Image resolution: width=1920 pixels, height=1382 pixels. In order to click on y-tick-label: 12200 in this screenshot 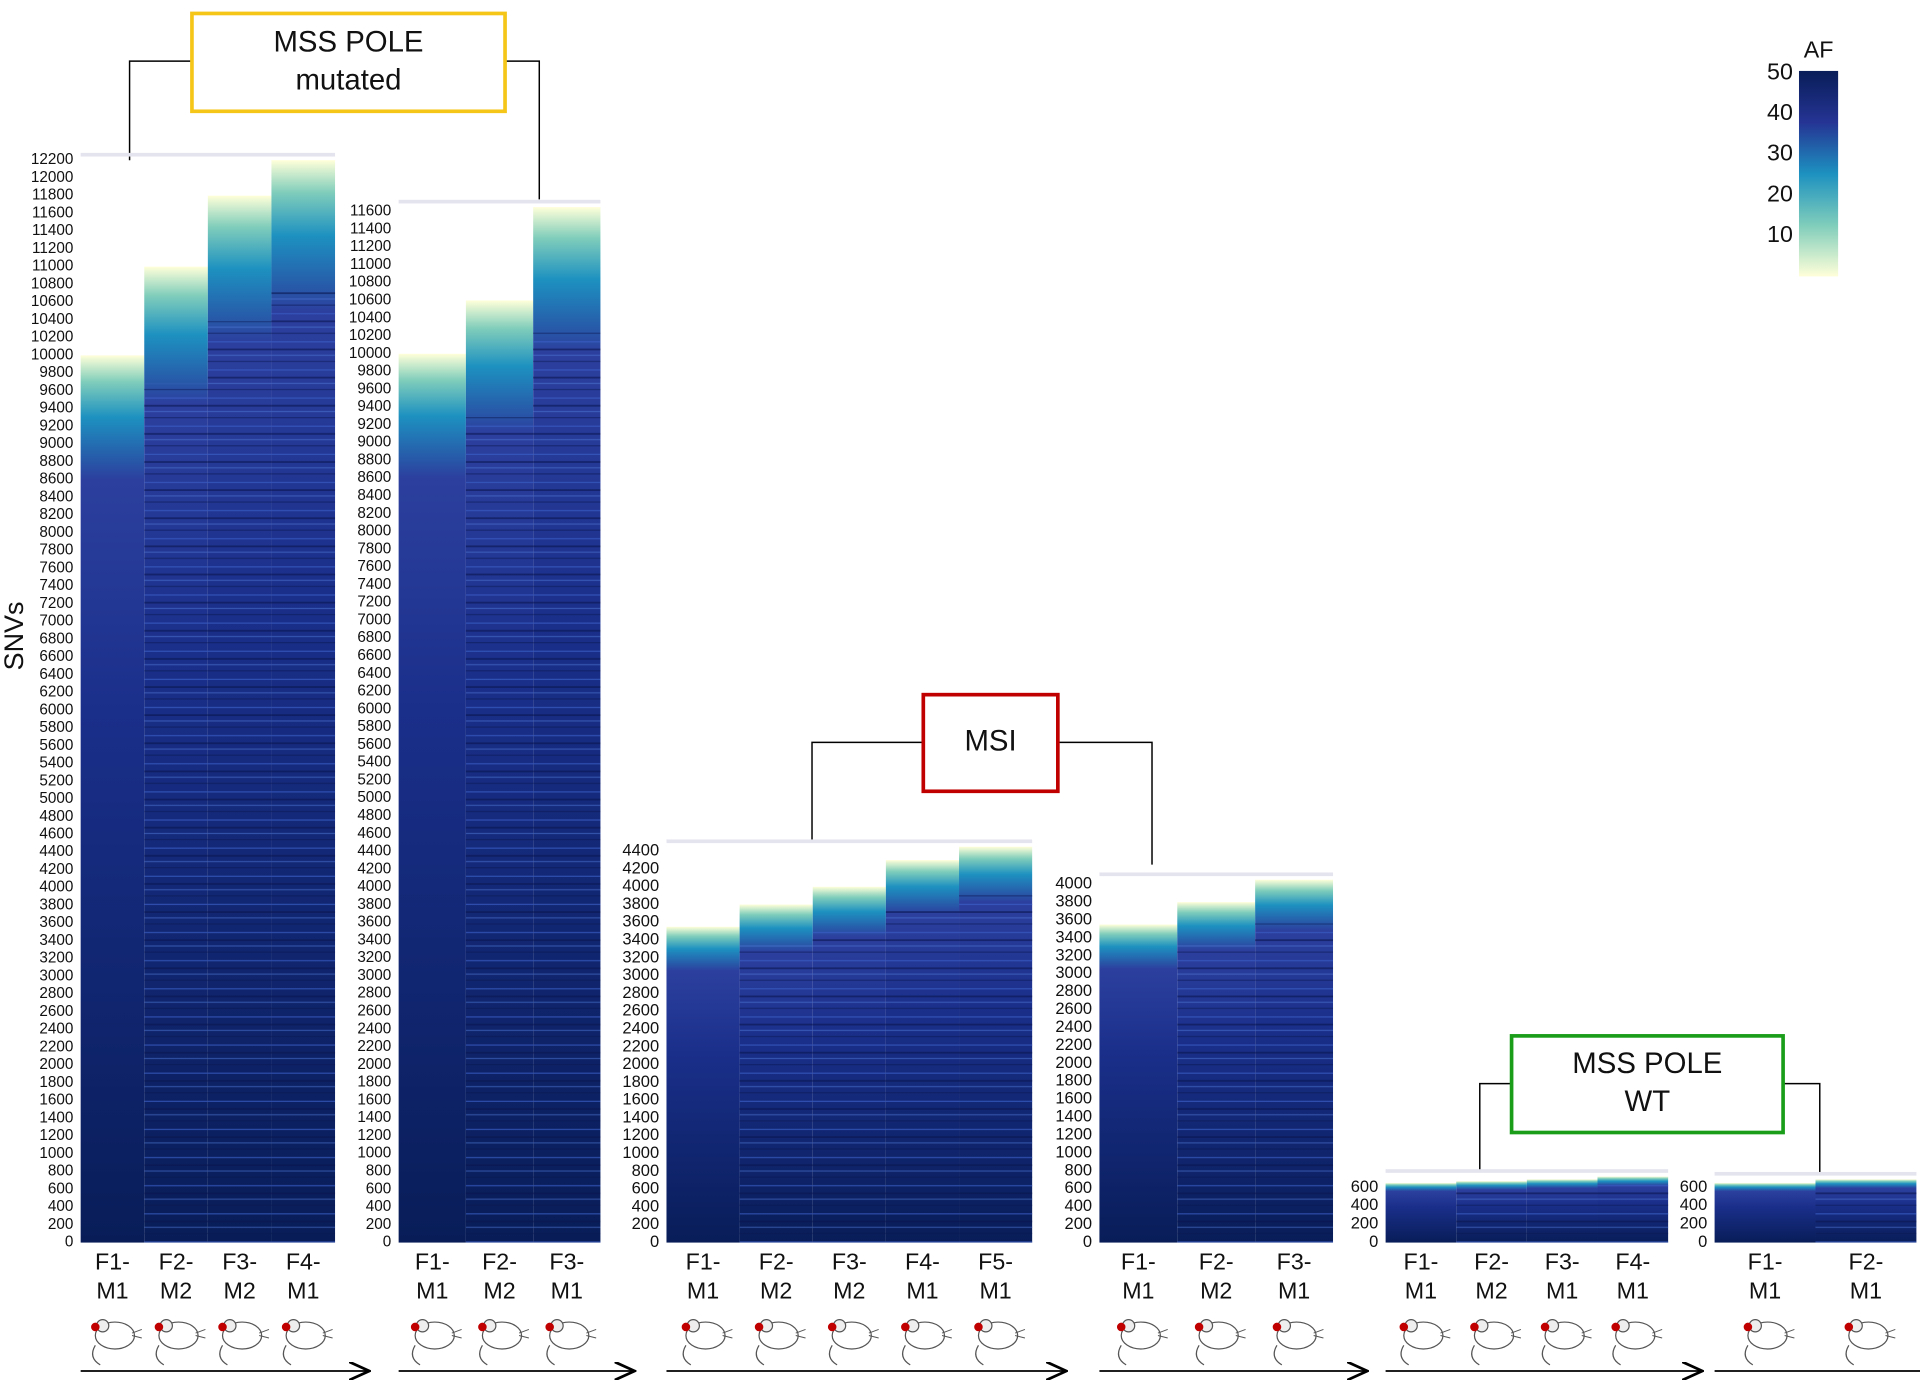, I will do `click(52, 159)`.